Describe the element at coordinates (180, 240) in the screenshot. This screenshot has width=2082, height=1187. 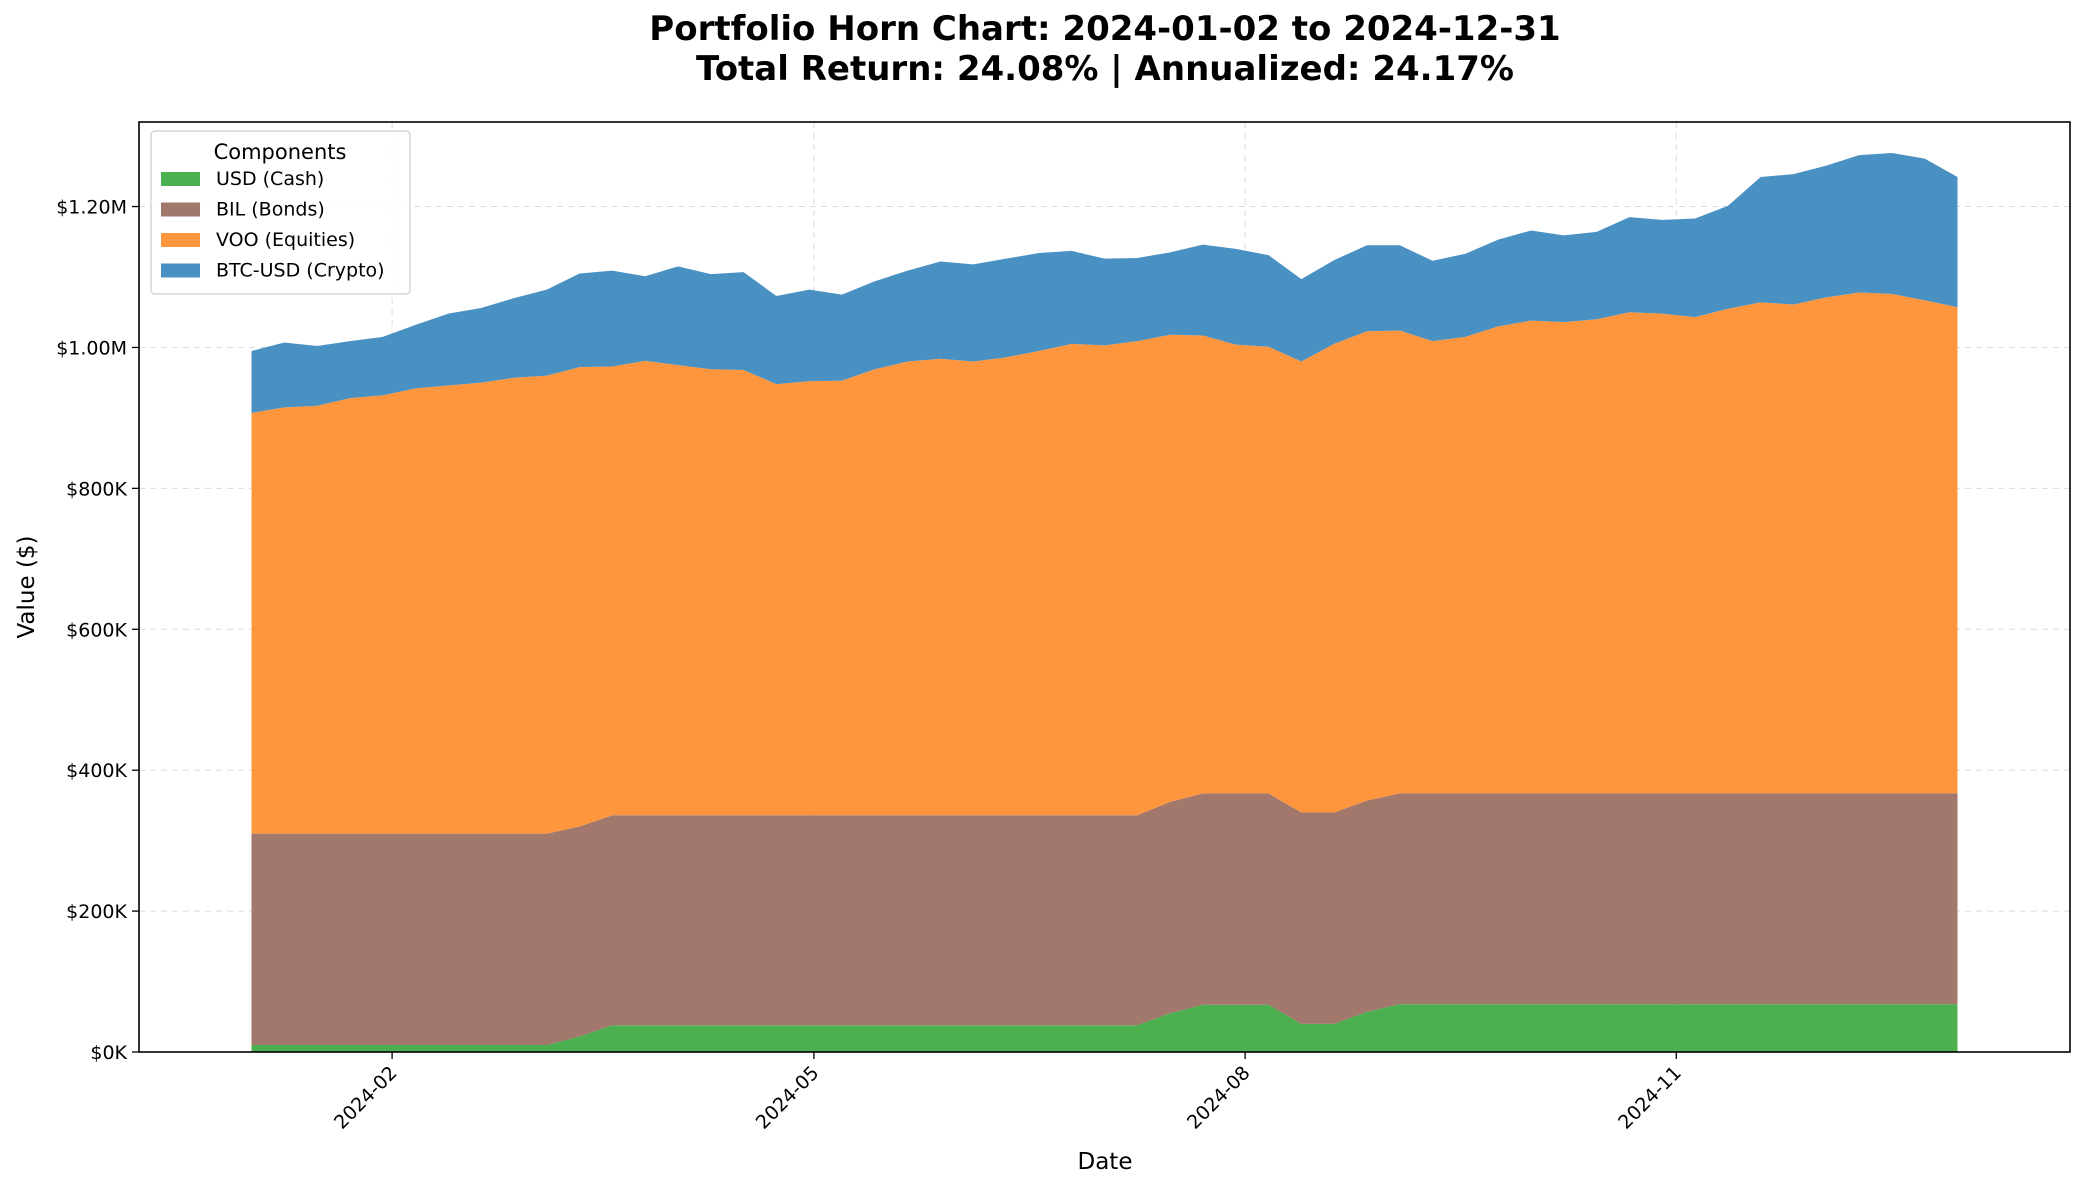
I see `legend-swatch-voo-equities` at that location.